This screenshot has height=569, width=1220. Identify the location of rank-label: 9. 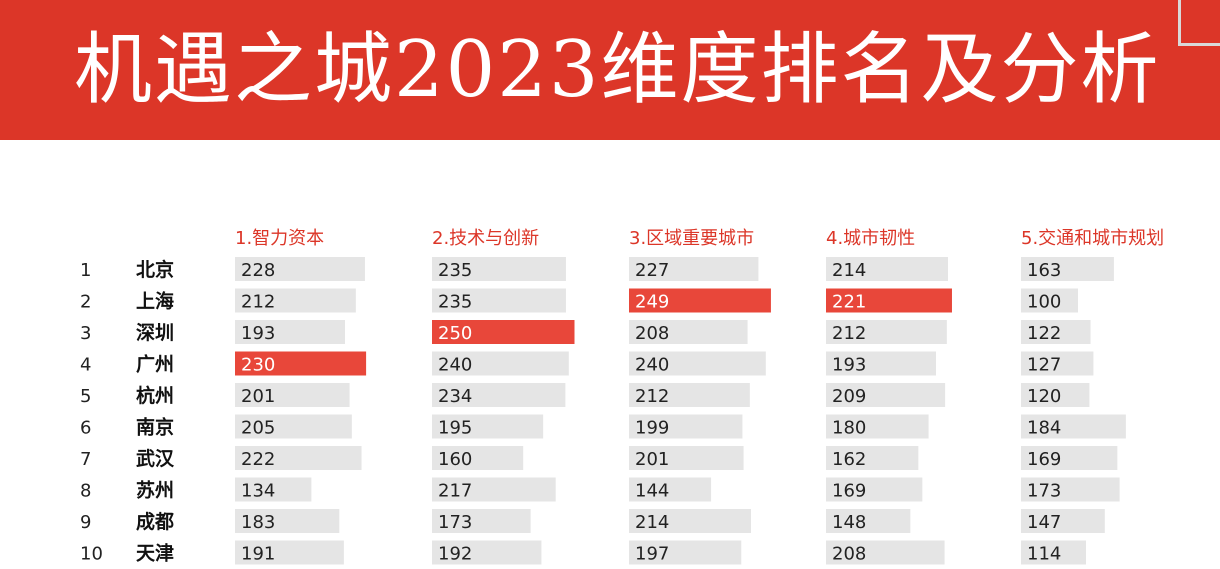
(85, 522).